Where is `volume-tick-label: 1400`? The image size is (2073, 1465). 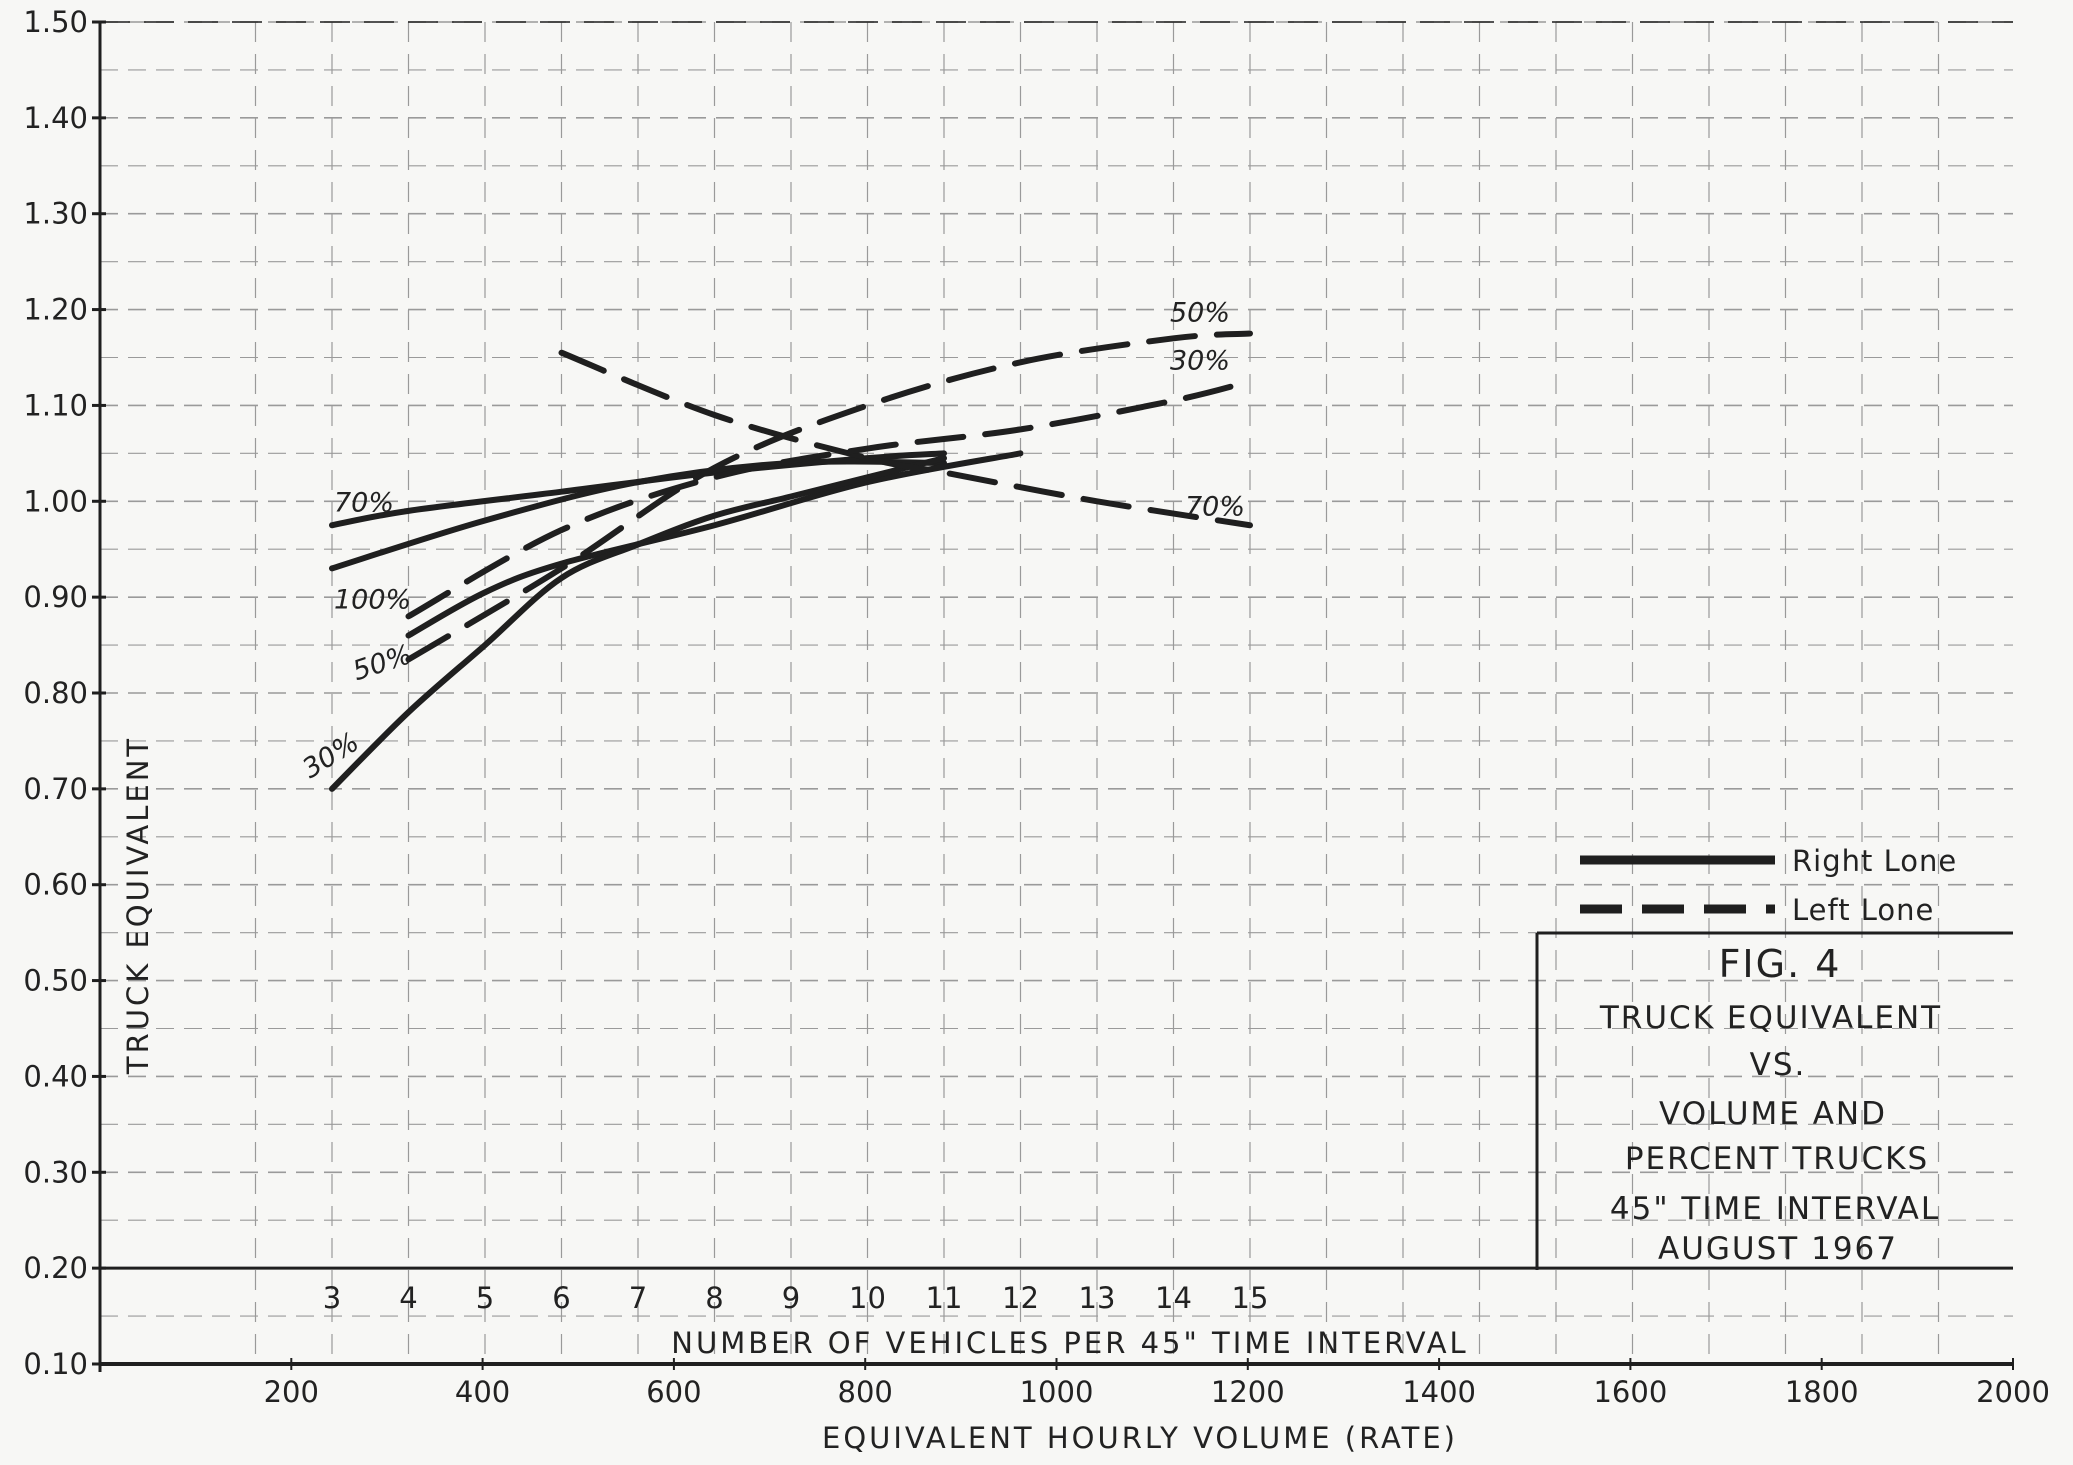
volume-tick-label: 1400 is located at coordinates (1439, 1392).